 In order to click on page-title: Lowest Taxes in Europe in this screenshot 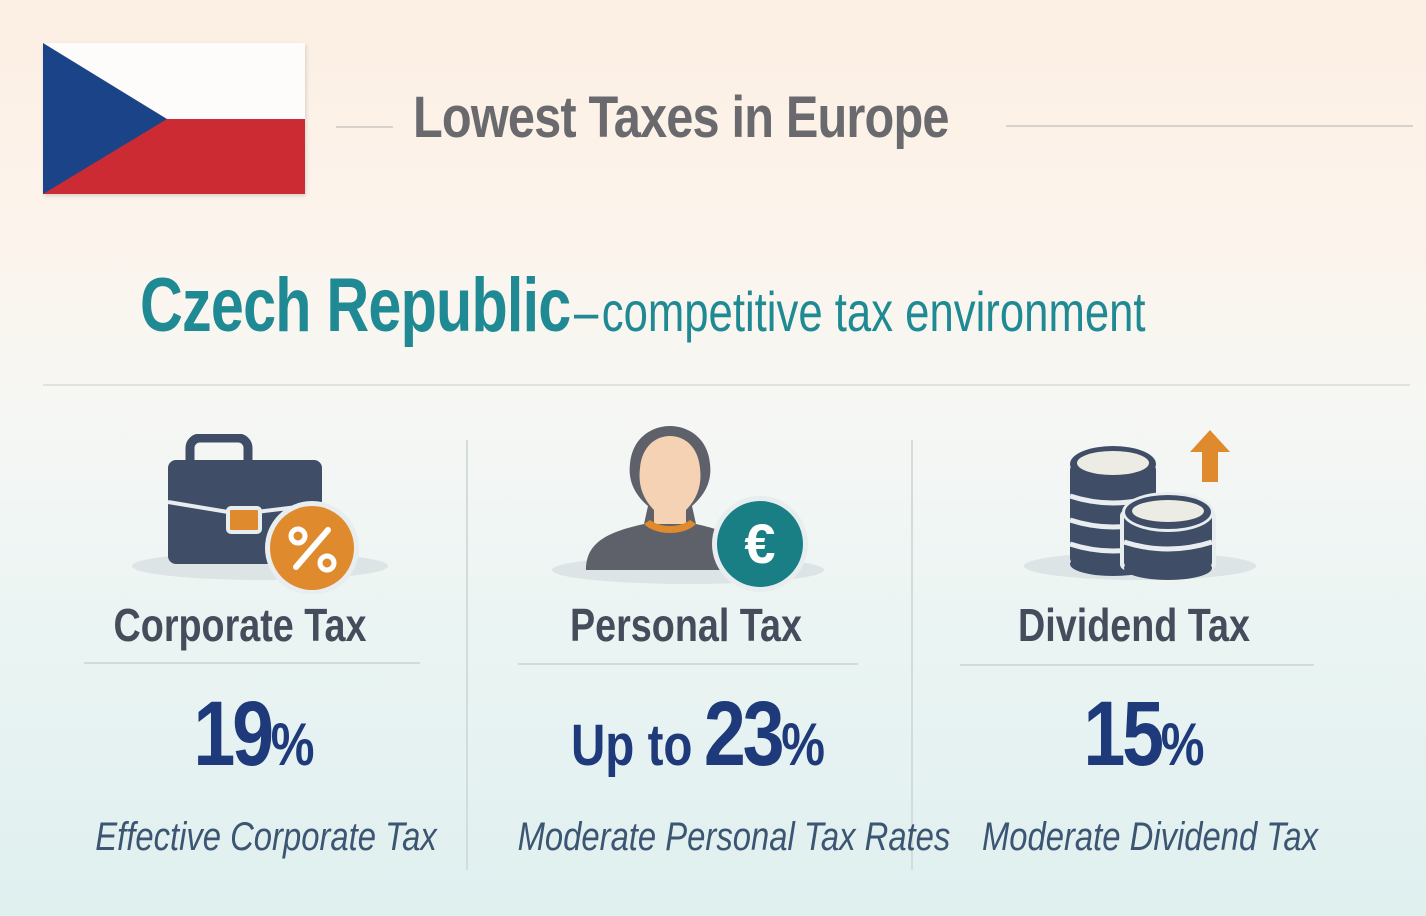, I will do `click(681, 117)`.